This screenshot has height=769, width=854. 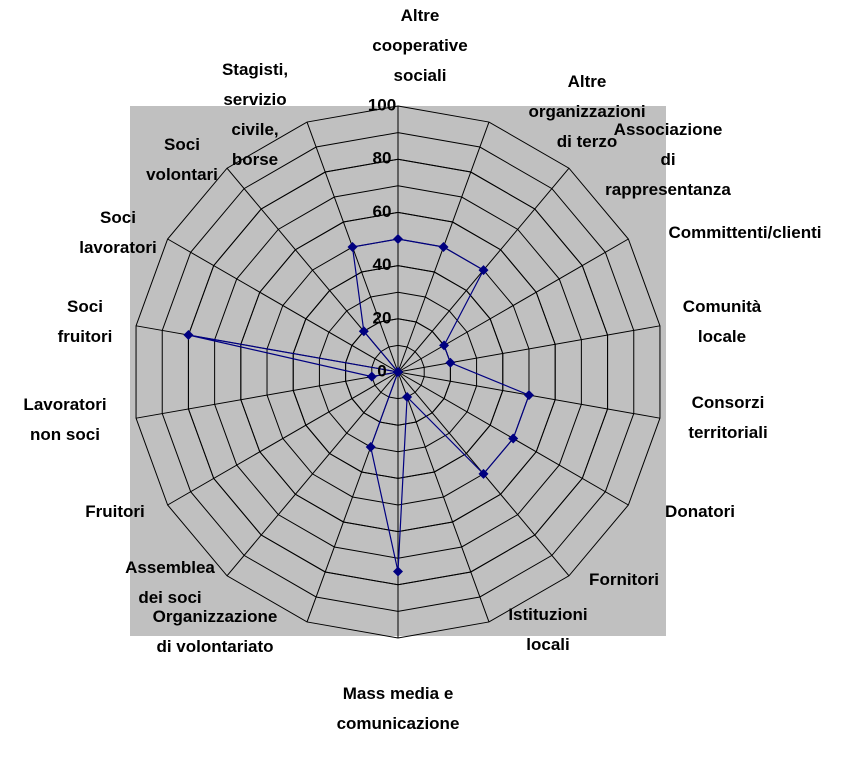 What do you see at coordinates (728, 417) in the screenshot?
I see `category-label: Consorzi territoriali` at bounding box center [728, 417].